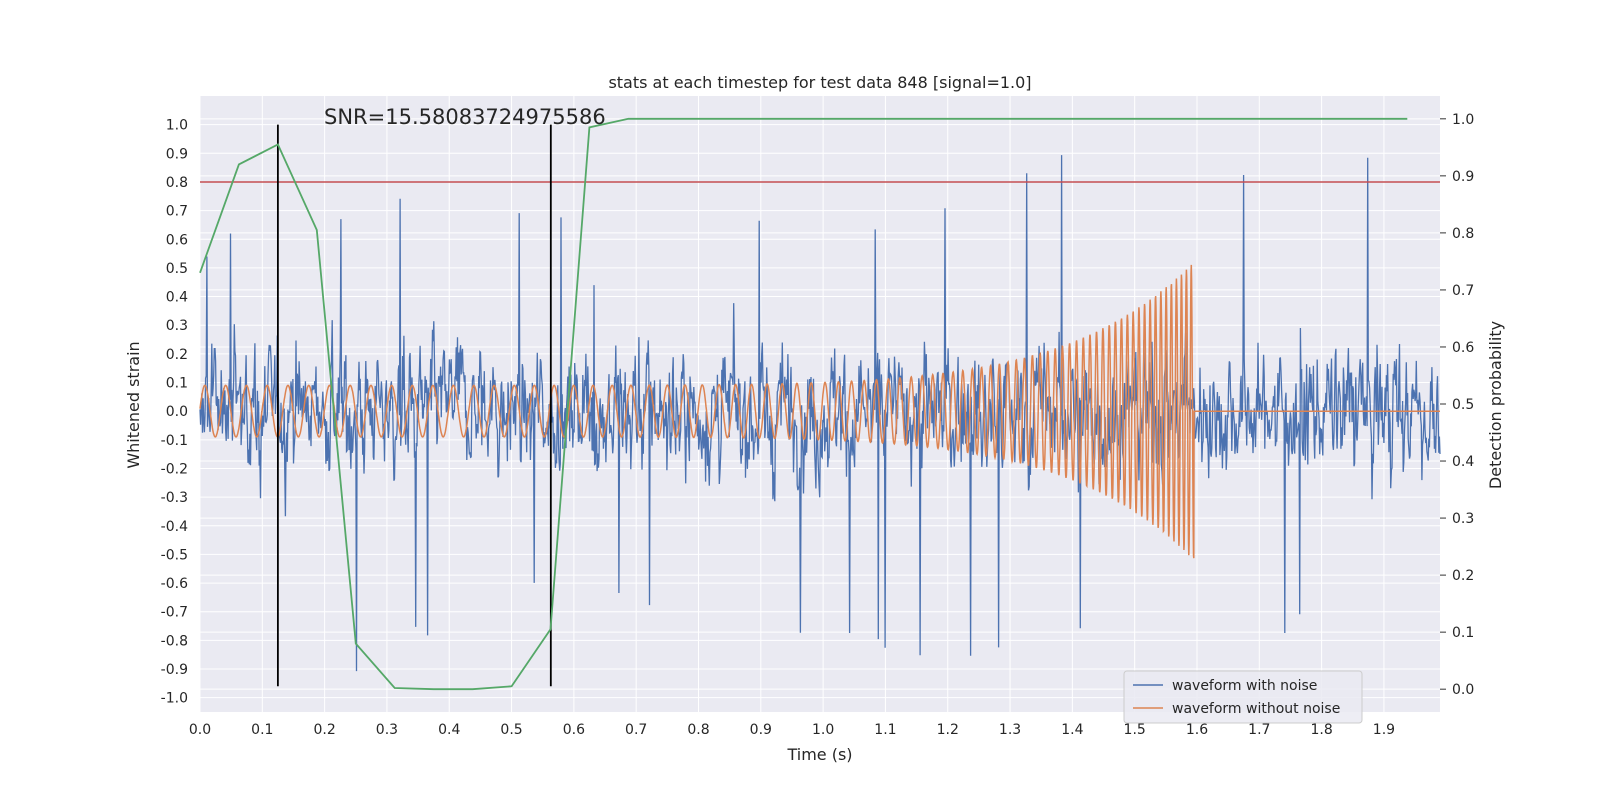  I want to click on x-tick-label: 0.2, so click(324, 730).